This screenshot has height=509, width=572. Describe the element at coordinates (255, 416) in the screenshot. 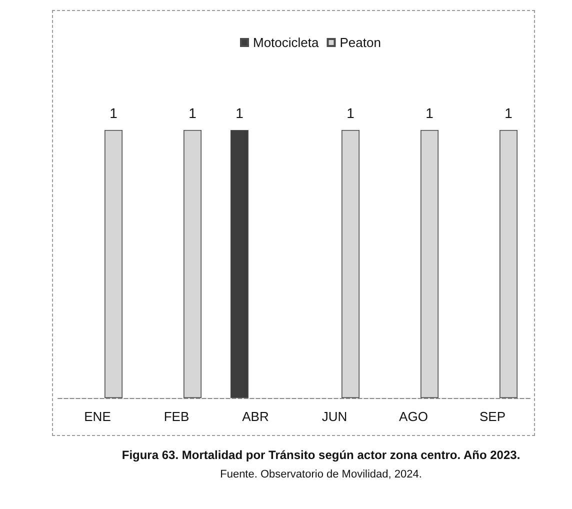

I see `x-tick-label: ABR` at that location.